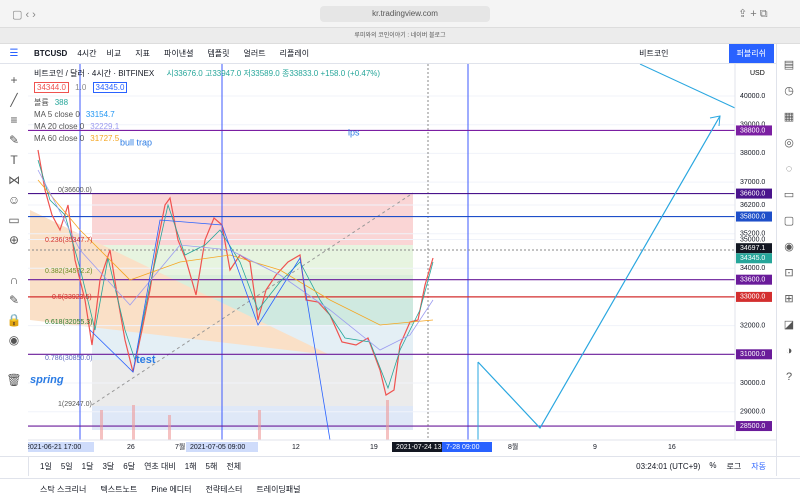 Image resolution: width=800 pixels, height=500 pixels. I want to click on fib-label: 0.786(30850.0), so click(68, 358).